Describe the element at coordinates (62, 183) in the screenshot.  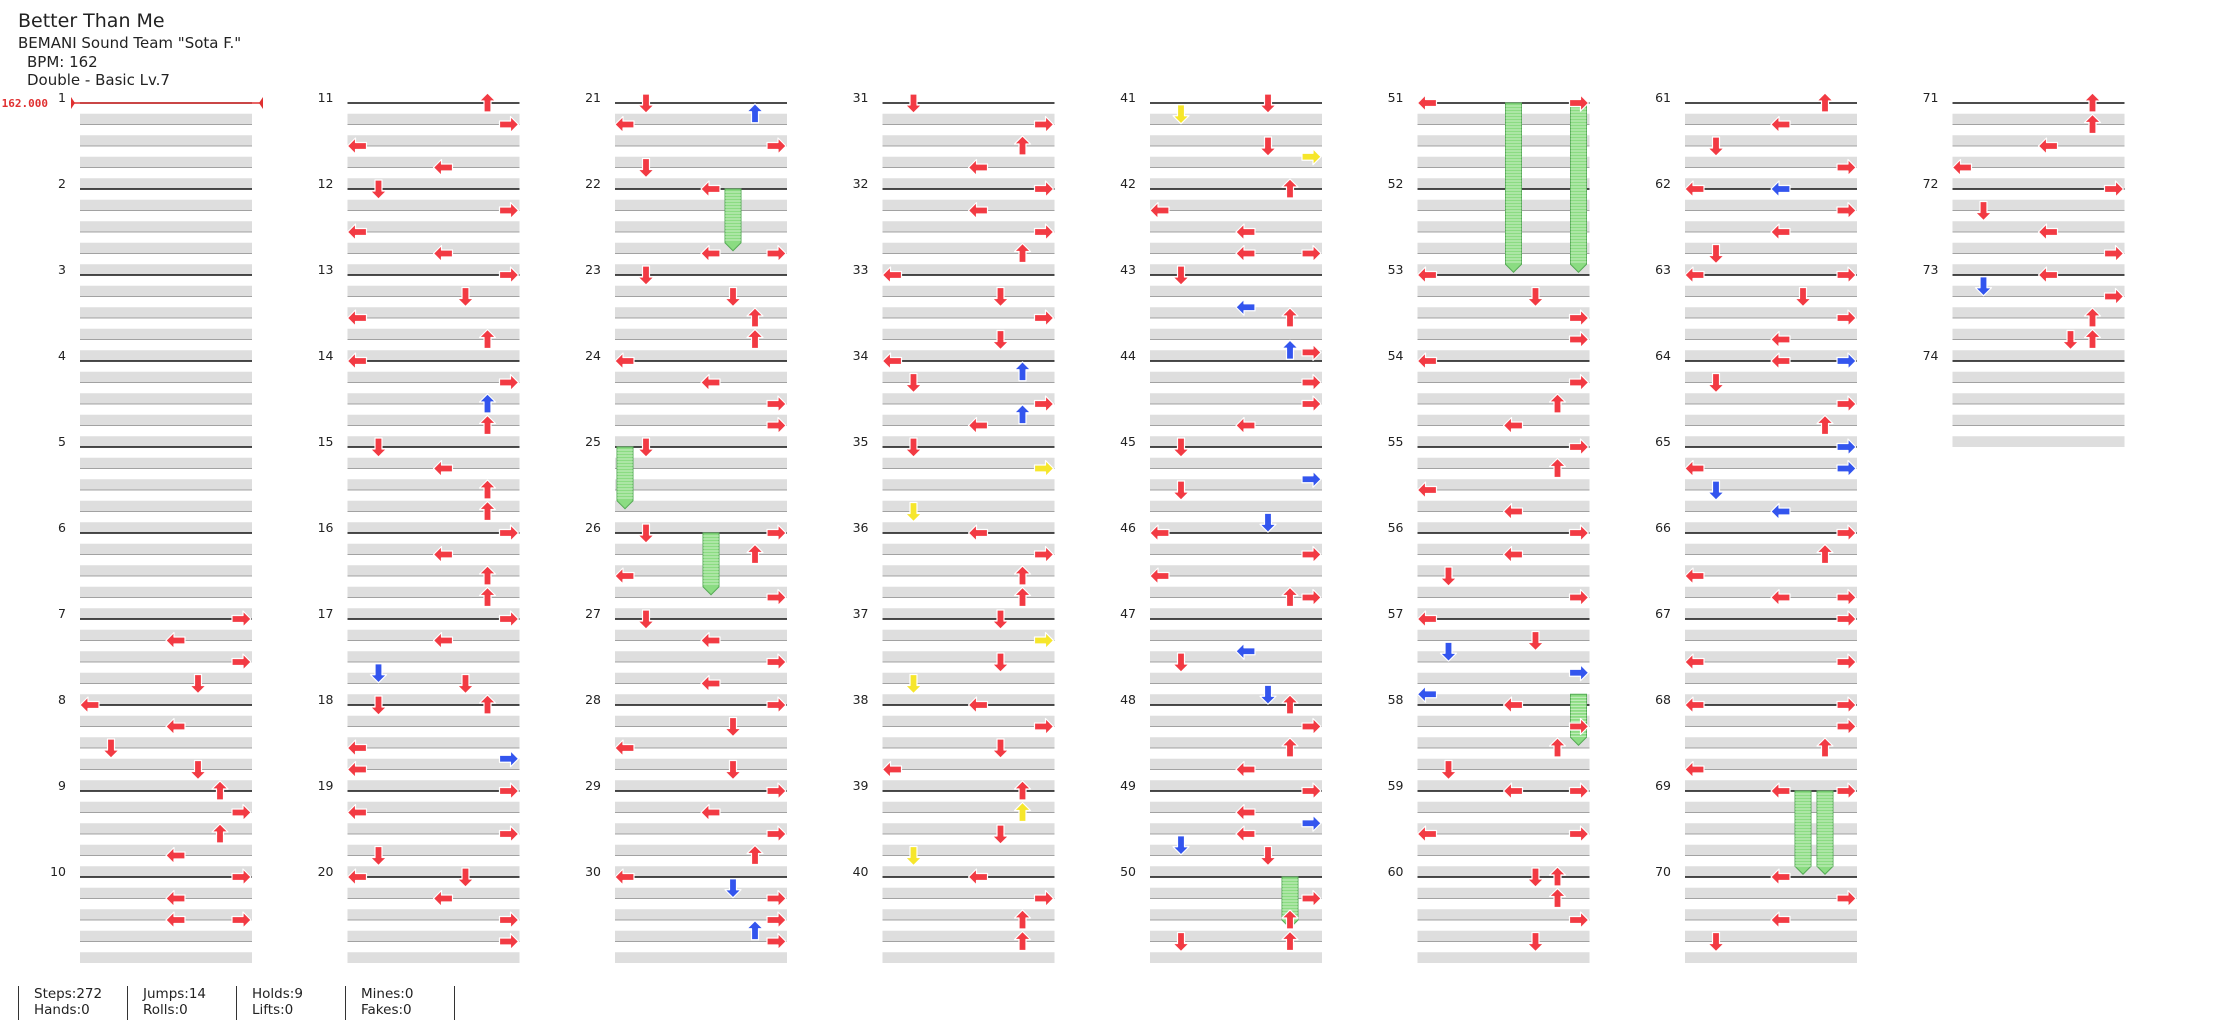
I see `measure-number: 2` at that location.